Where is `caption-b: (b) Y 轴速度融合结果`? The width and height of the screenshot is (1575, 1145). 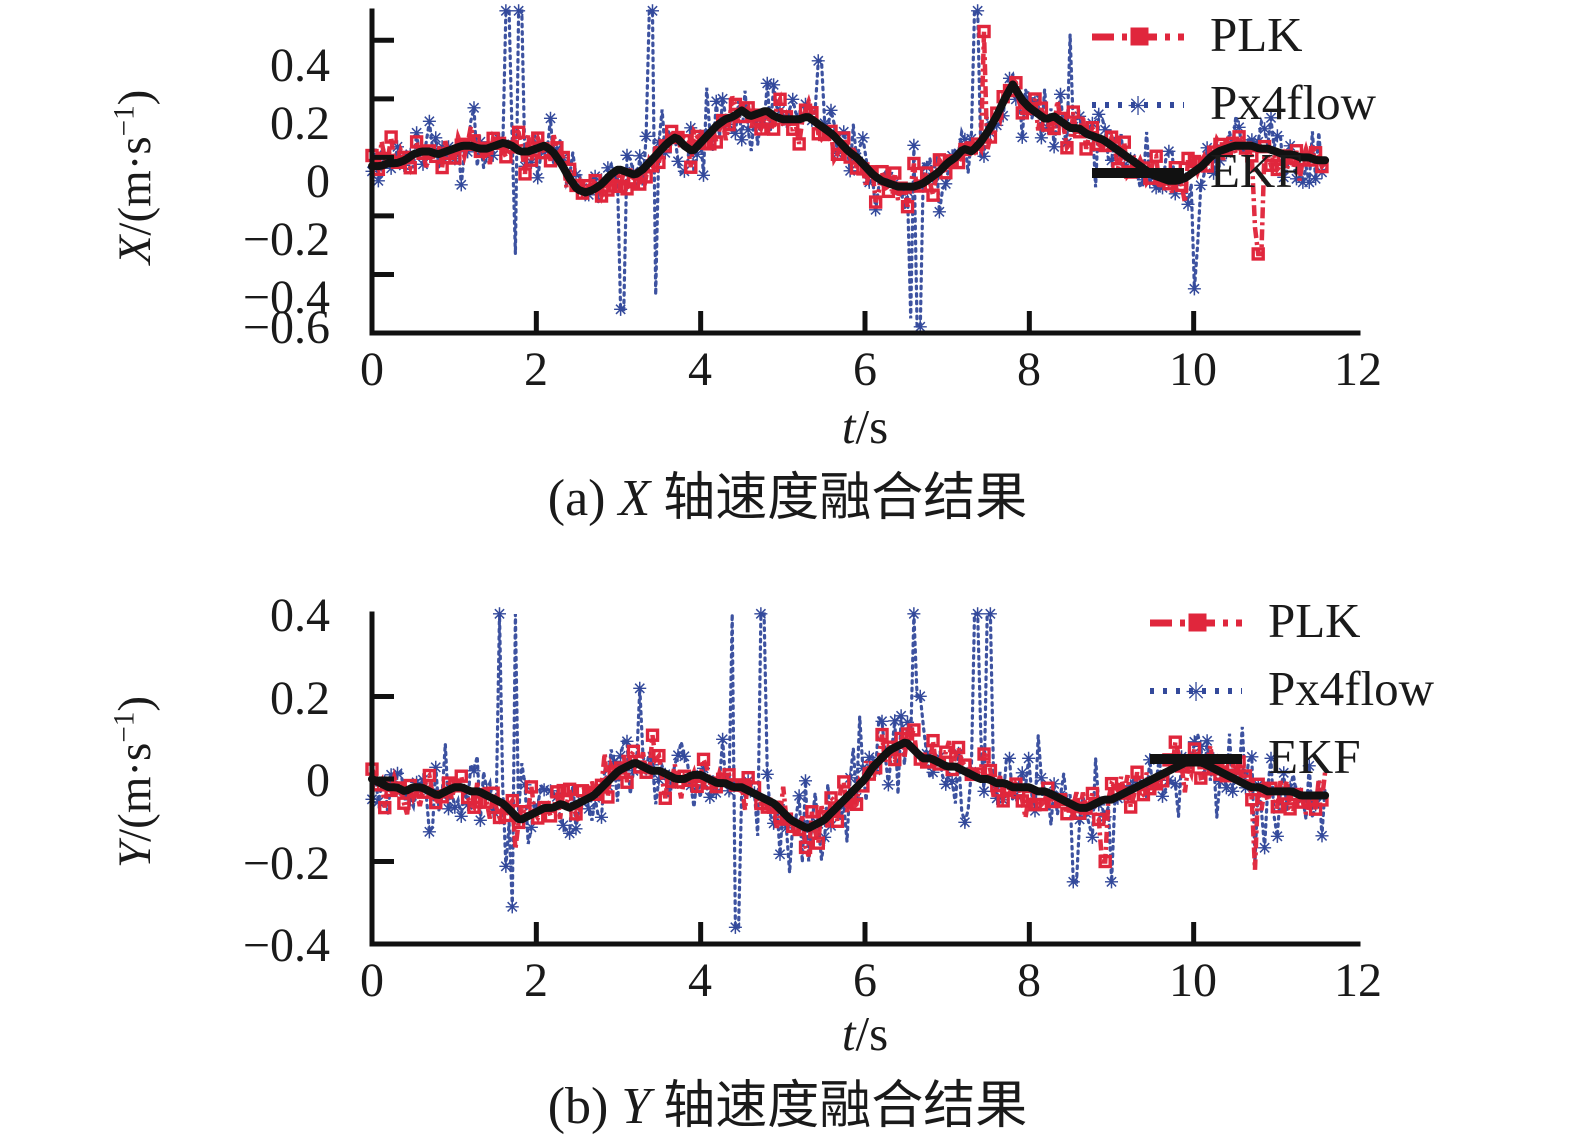
caption-b: (b) Y 轴速度融合结果 is located at coordinates (787, 1100).